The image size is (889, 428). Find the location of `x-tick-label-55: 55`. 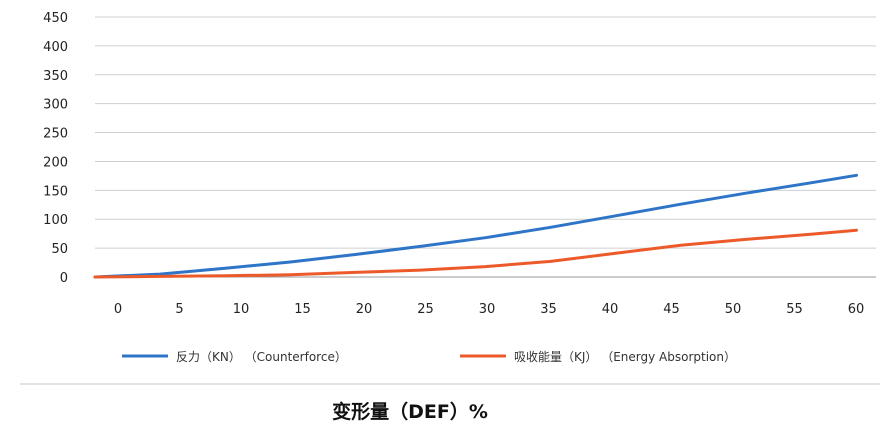

x-tick-label-55: 55 is located at coordinates (794, 309).